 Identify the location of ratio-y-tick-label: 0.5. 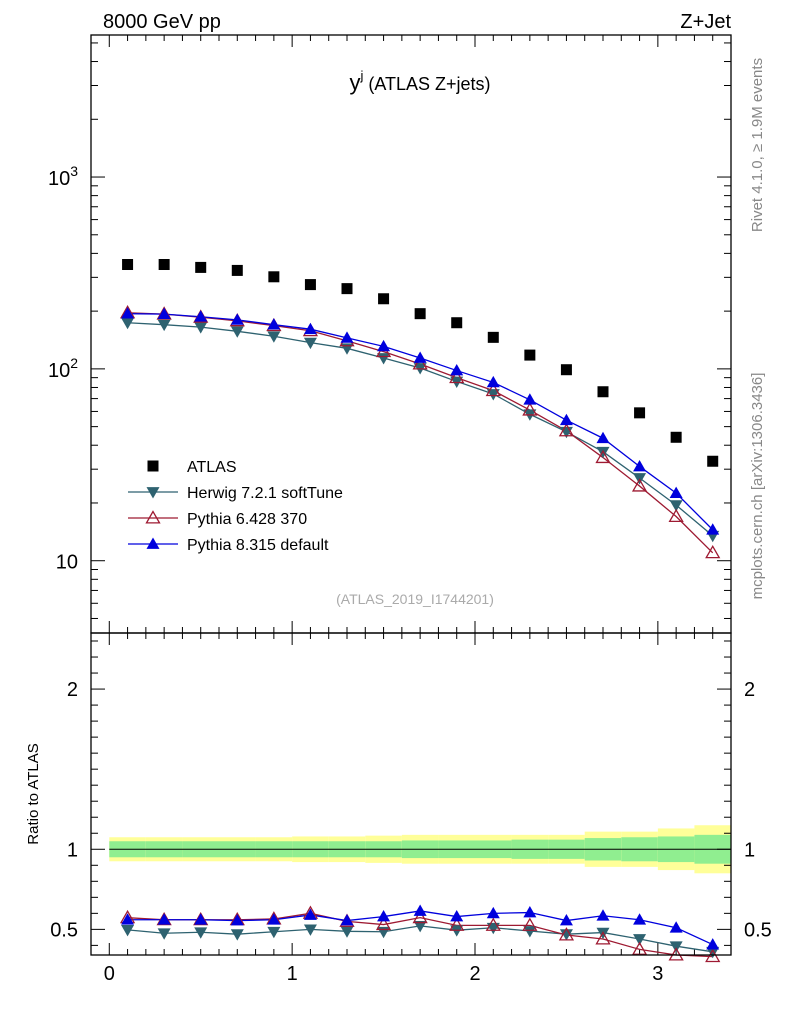
(64, 930).